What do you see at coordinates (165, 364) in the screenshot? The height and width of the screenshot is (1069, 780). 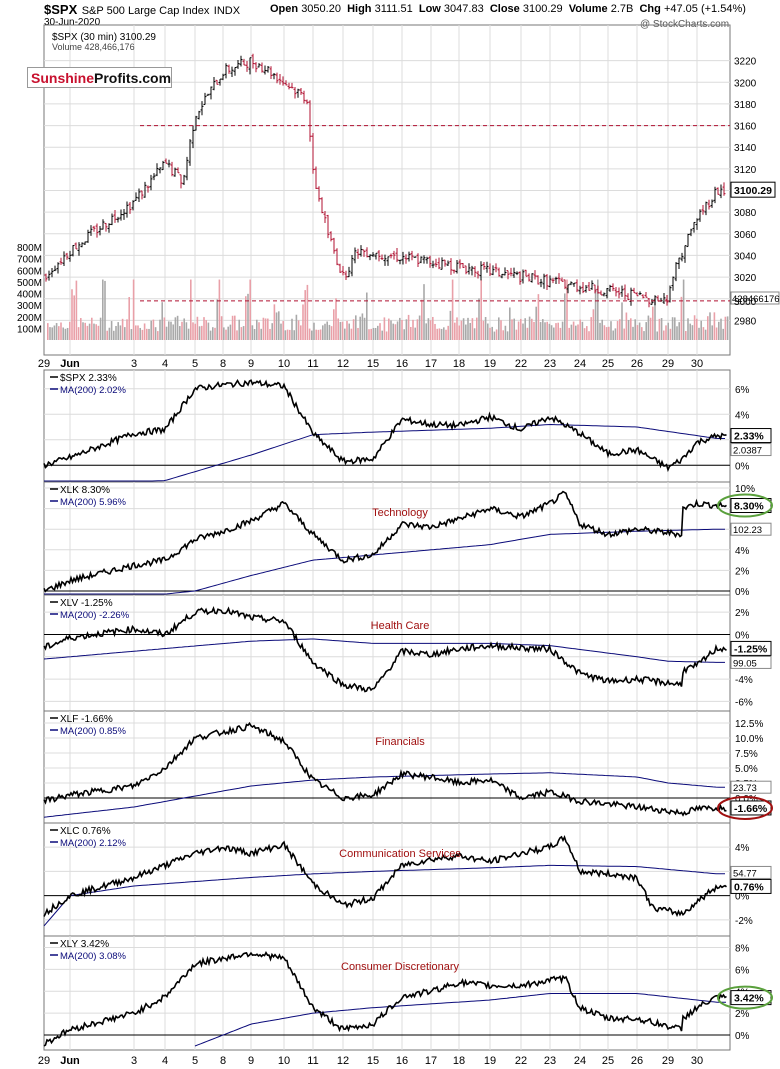 I see `x-tick-label-top: 4` at bounding box center [165, 364].